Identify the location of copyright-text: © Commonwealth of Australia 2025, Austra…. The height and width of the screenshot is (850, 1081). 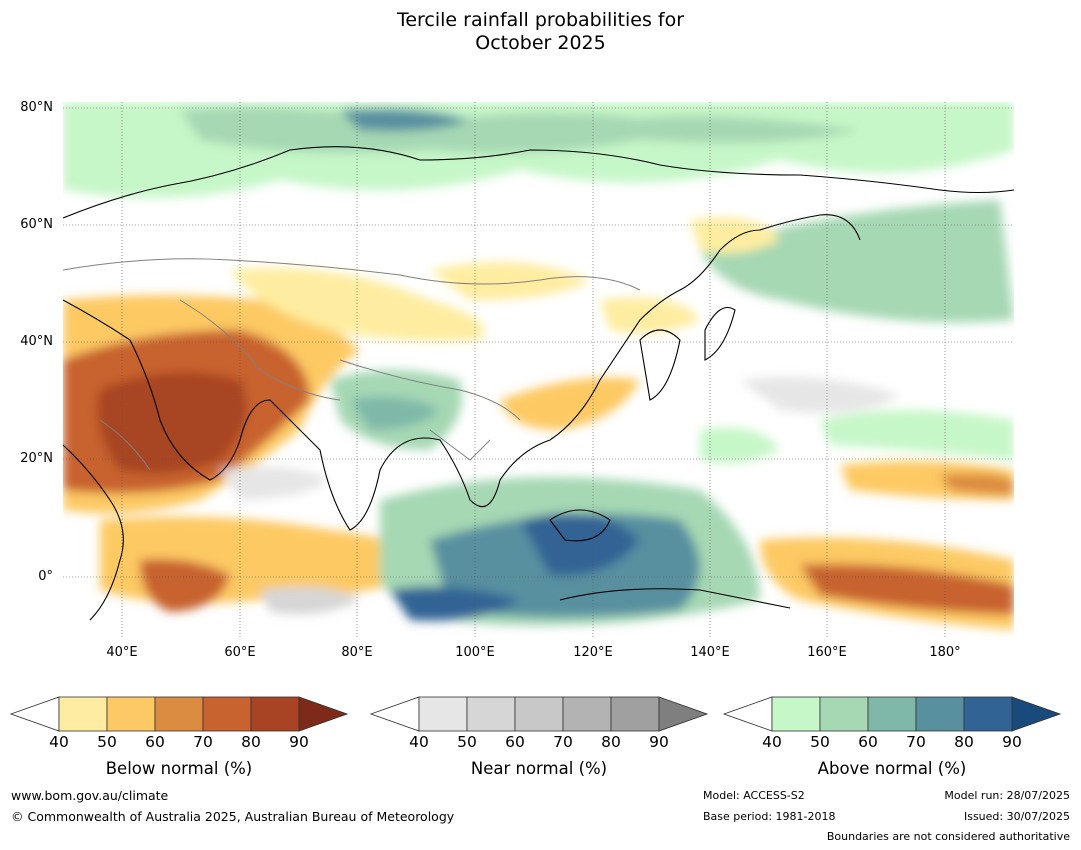
(233, 816).